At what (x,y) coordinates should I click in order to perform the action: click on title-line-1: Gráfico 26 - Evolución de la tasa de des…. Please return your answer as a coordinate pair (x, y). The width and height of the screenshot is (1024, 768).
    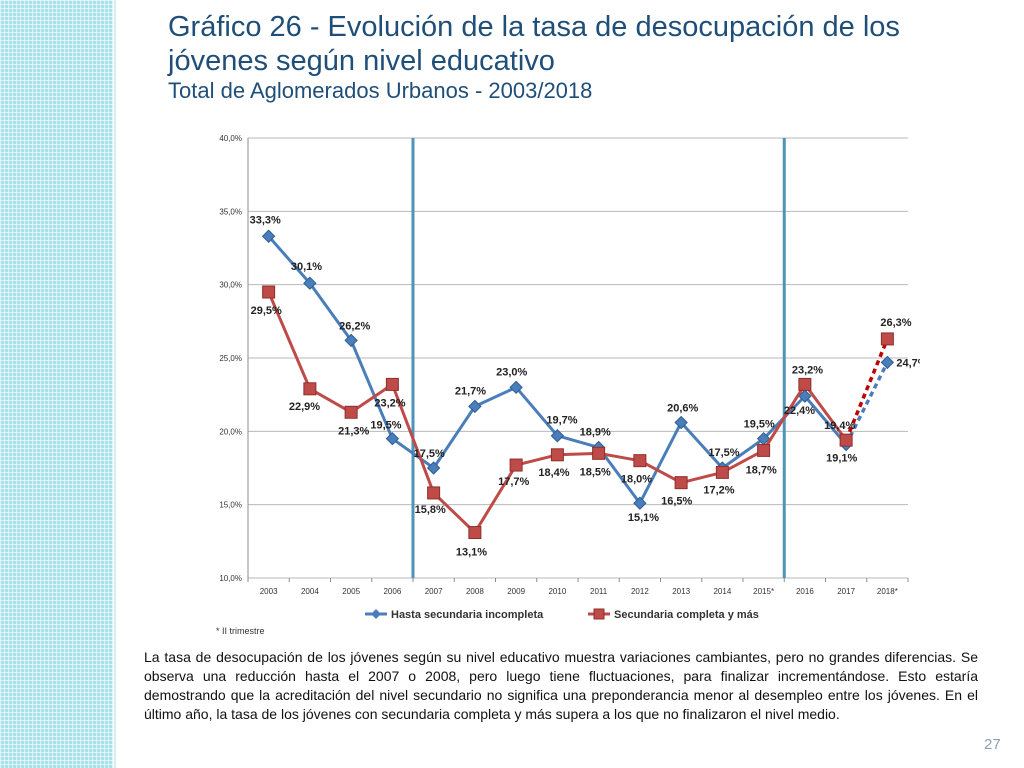
    Looking at the image, I should click on (534, 27).